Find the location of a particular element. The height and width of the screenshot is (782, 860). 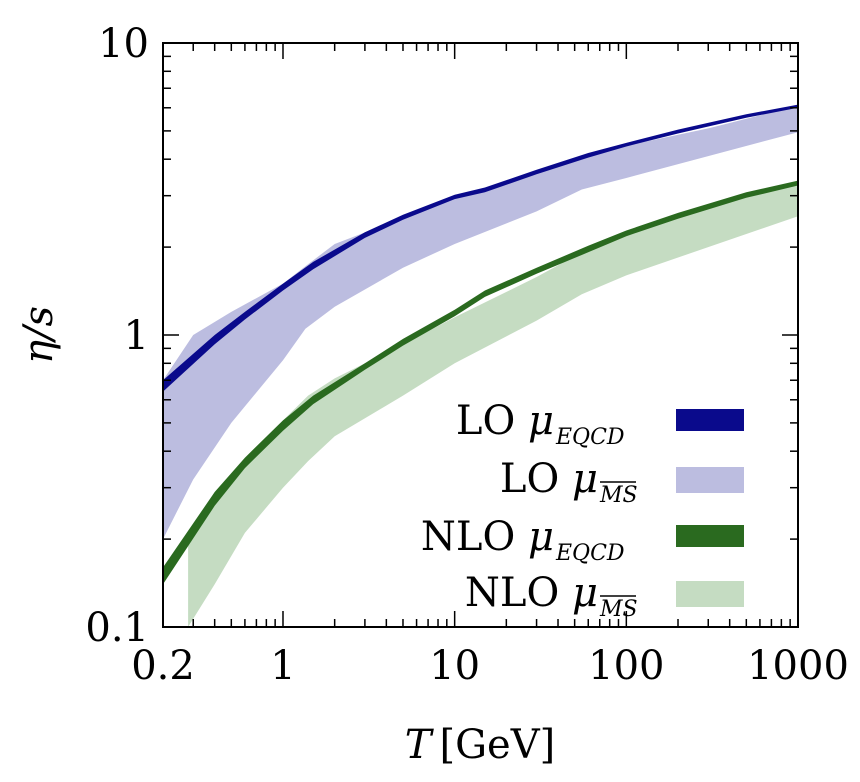

x-tick-label: 0.2 is located at coordinates (163, 666).